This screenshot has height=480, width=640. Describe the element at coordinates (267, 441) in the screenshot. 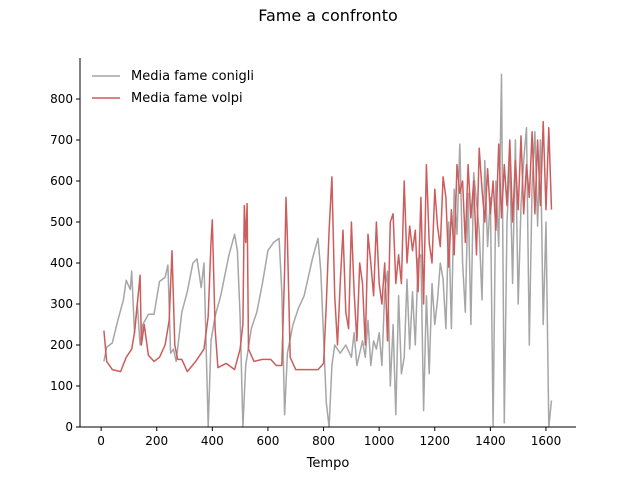

I see `x-tick-label: 600` at that location.